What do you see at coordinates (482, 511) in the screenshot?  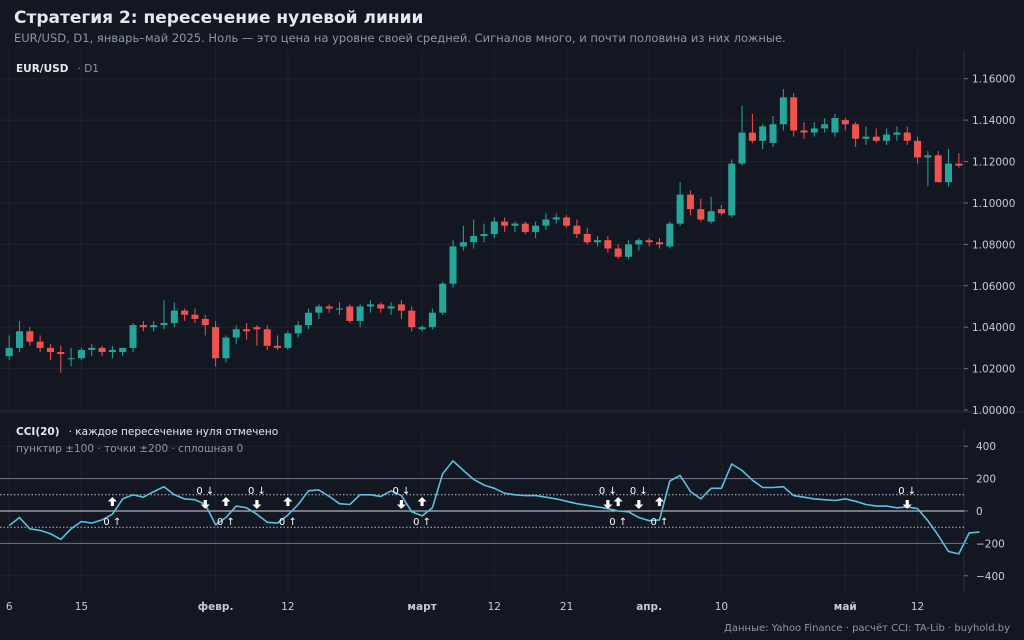 I see `cci-levels` at bounding box center [482, 511].